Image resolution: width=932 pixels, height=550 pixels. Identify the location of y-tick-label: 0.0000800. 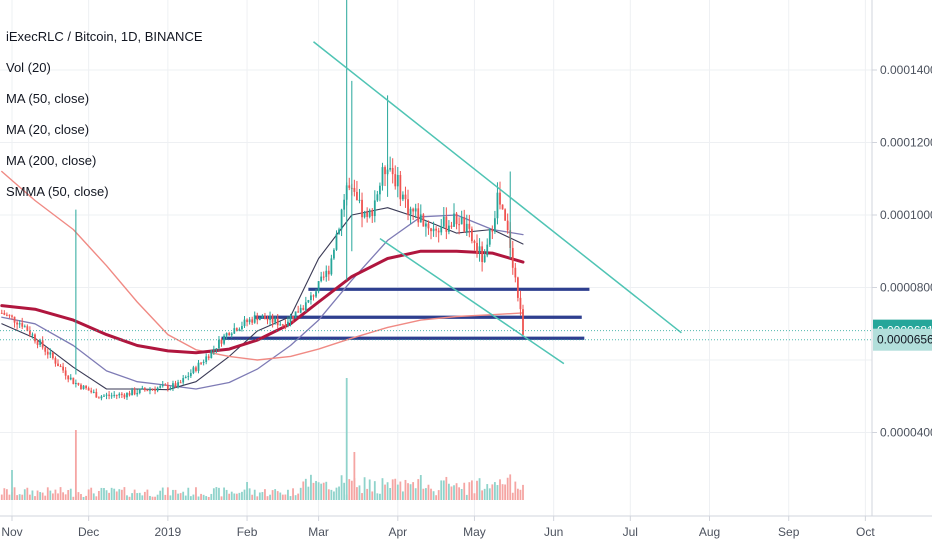
(906, 288).